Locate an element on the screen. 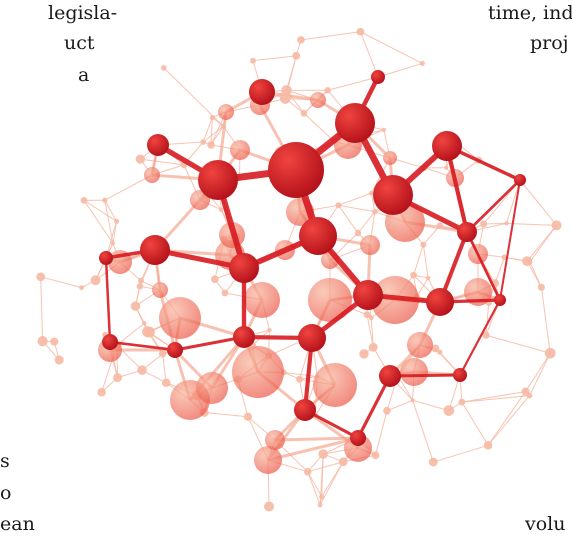  text-fragment-proj: proj is located at coordinates (549, 43).